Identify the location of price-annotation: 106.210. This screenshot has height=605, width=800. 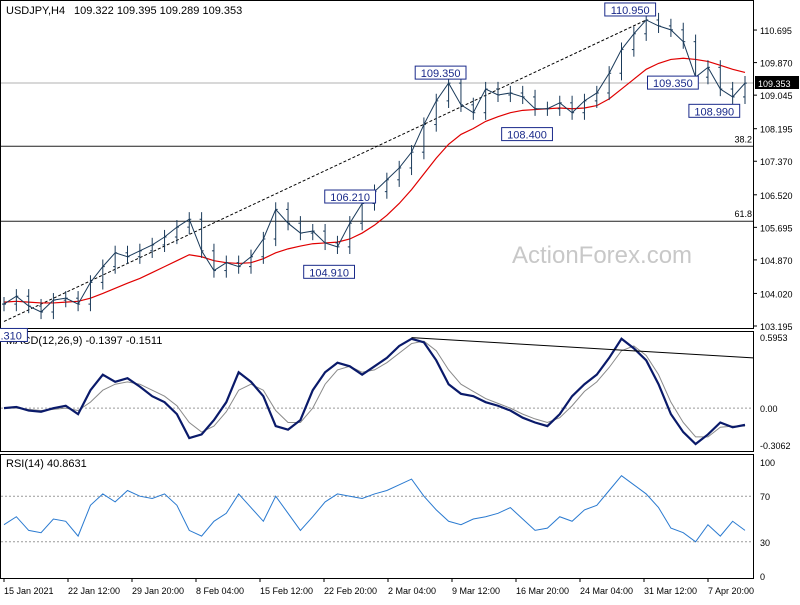
(350, 196).